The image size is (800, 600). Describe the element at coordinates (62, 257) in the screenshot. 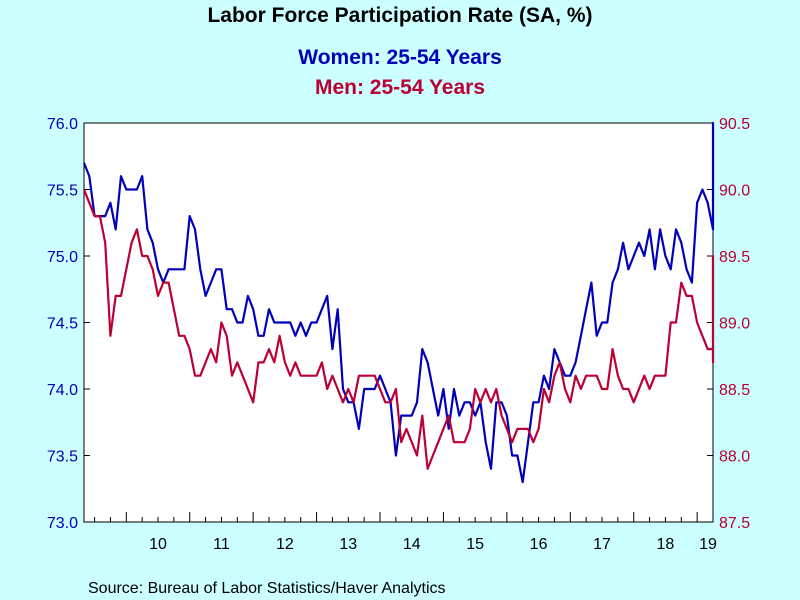

I see `y-left-tick-label: 75.0` at that location.